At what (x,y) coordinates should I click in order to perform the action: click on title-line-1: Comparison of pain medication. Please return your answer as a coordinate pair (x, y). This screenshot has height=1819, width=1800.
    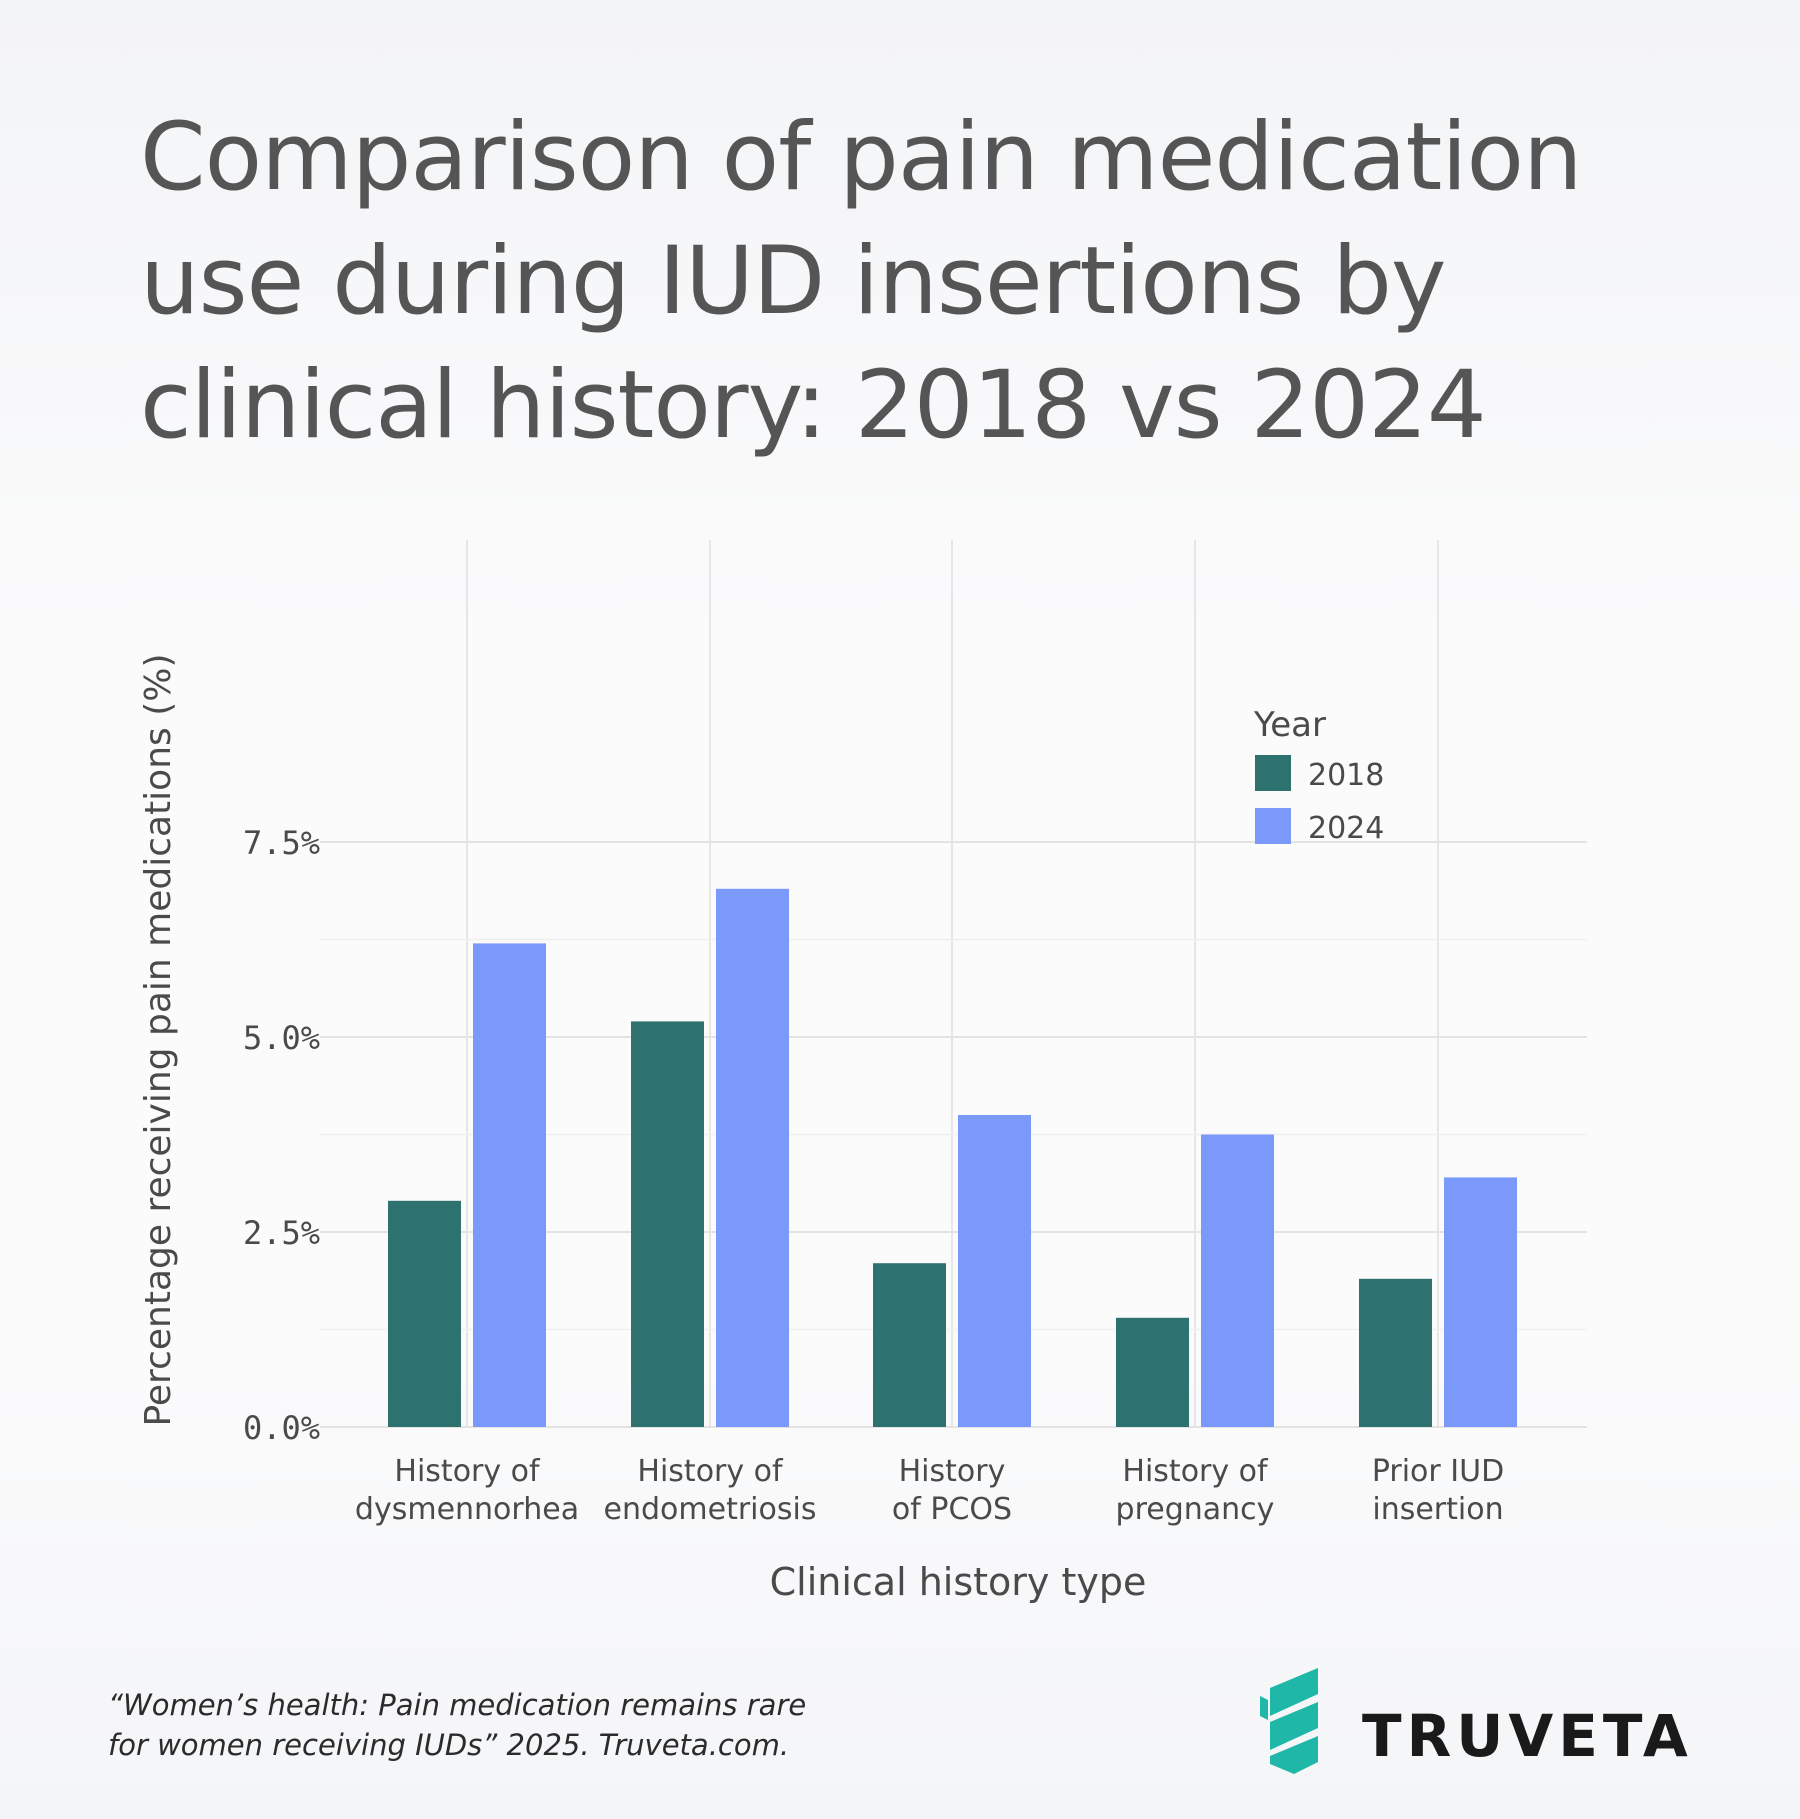
    Looking at the image, I should click on (861, 157).